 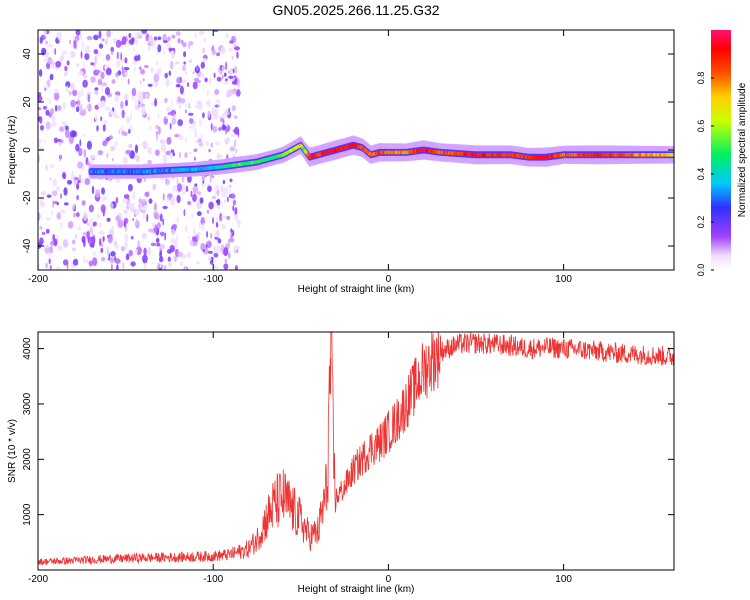 I want to click on snr-xlabel: Height of straight line (km), so click(x=356, y=589).